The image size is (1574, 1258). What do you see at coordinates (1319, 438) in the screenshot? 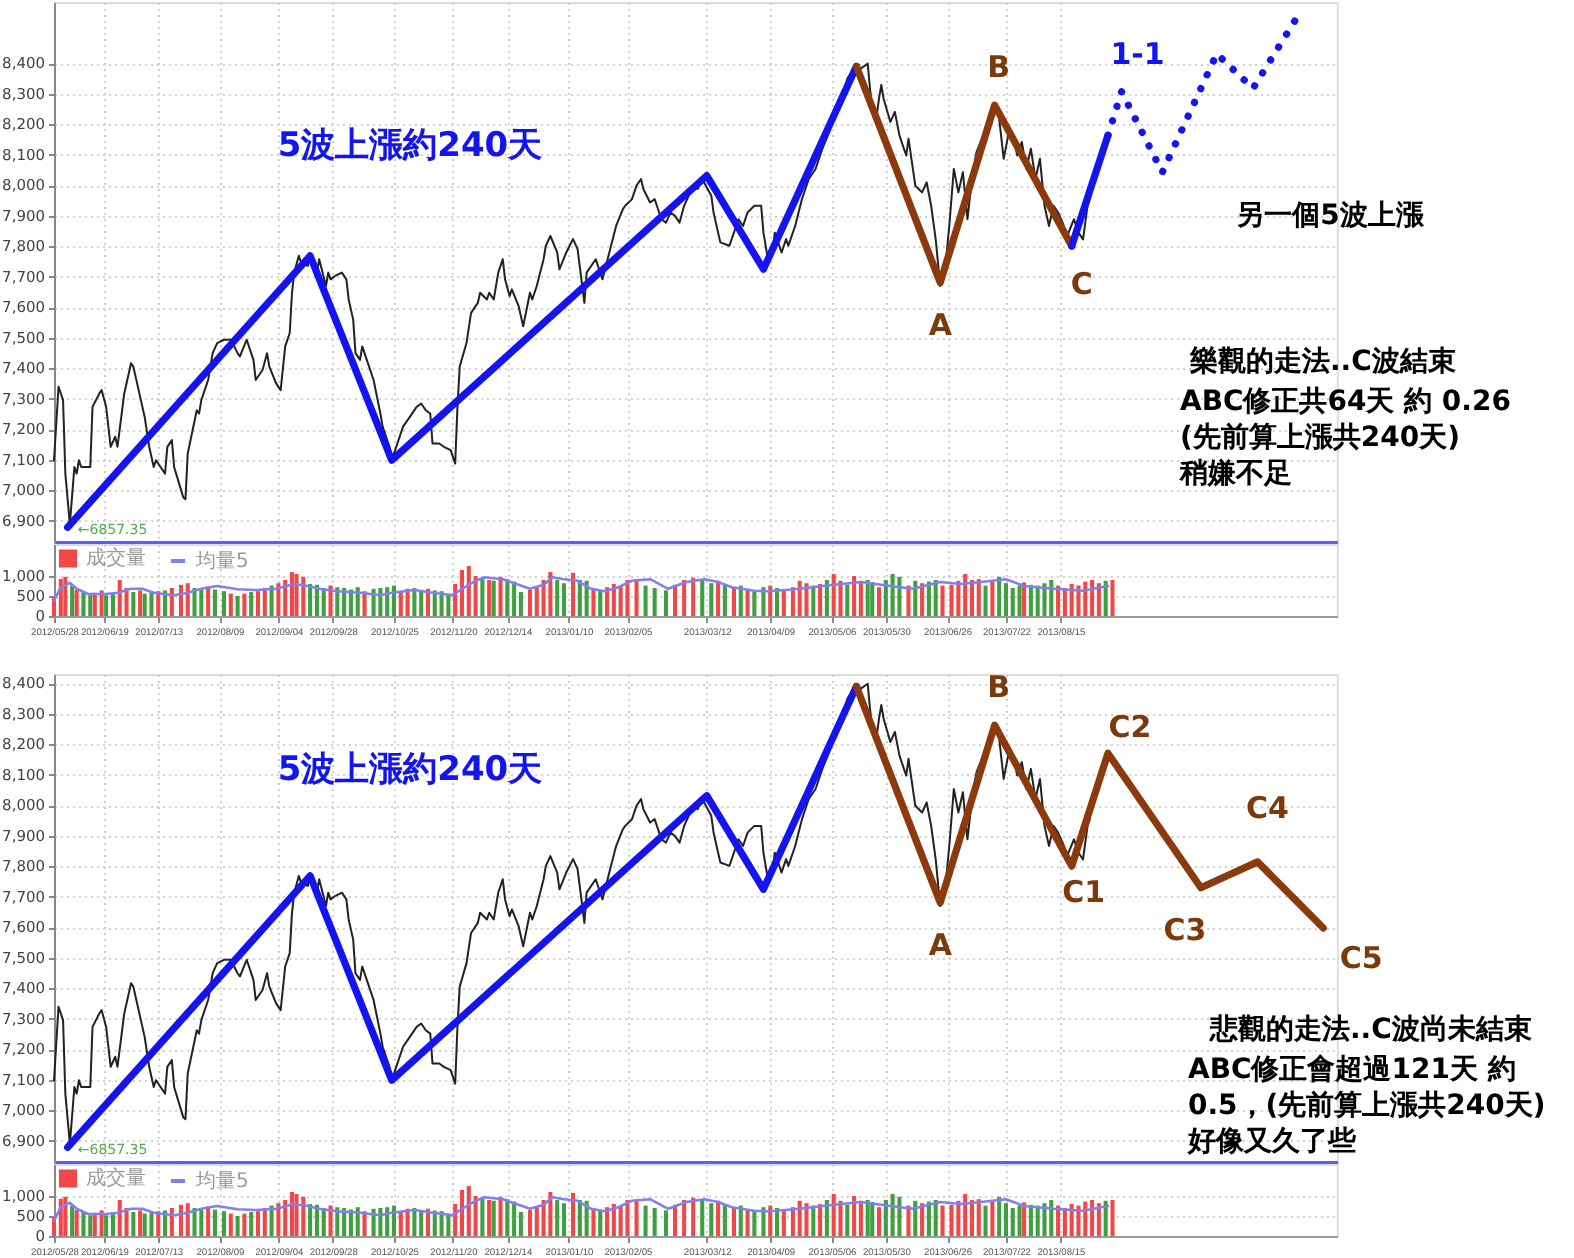
I see `annotation: (先前算上漲共240天)` at bounding box center [1319, 438].